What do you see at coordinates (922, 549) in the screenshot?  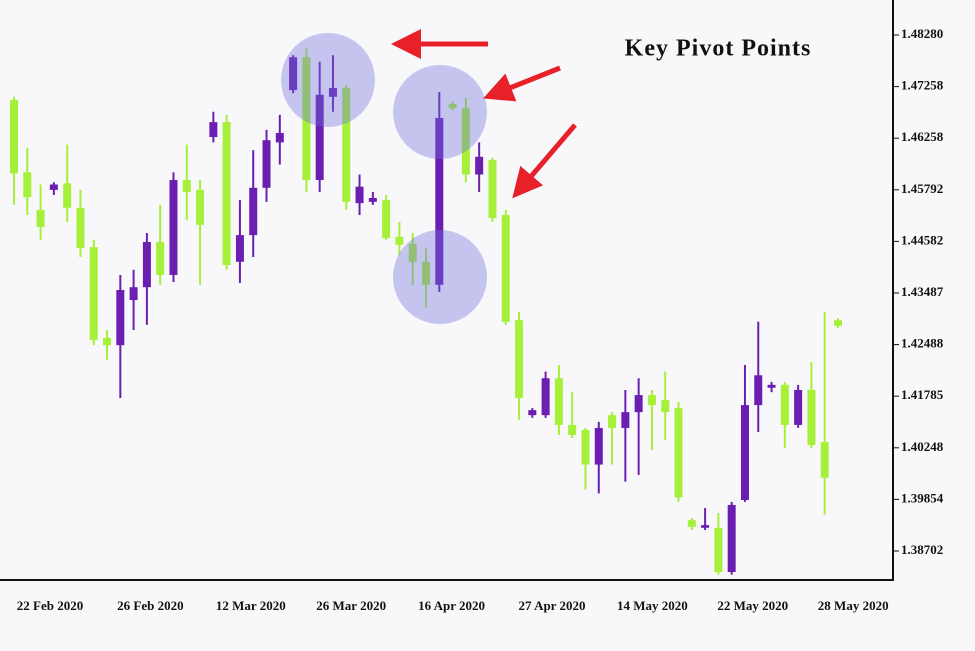 I see `y-tick-label: 1.38702` at bounding box center [922, 549].